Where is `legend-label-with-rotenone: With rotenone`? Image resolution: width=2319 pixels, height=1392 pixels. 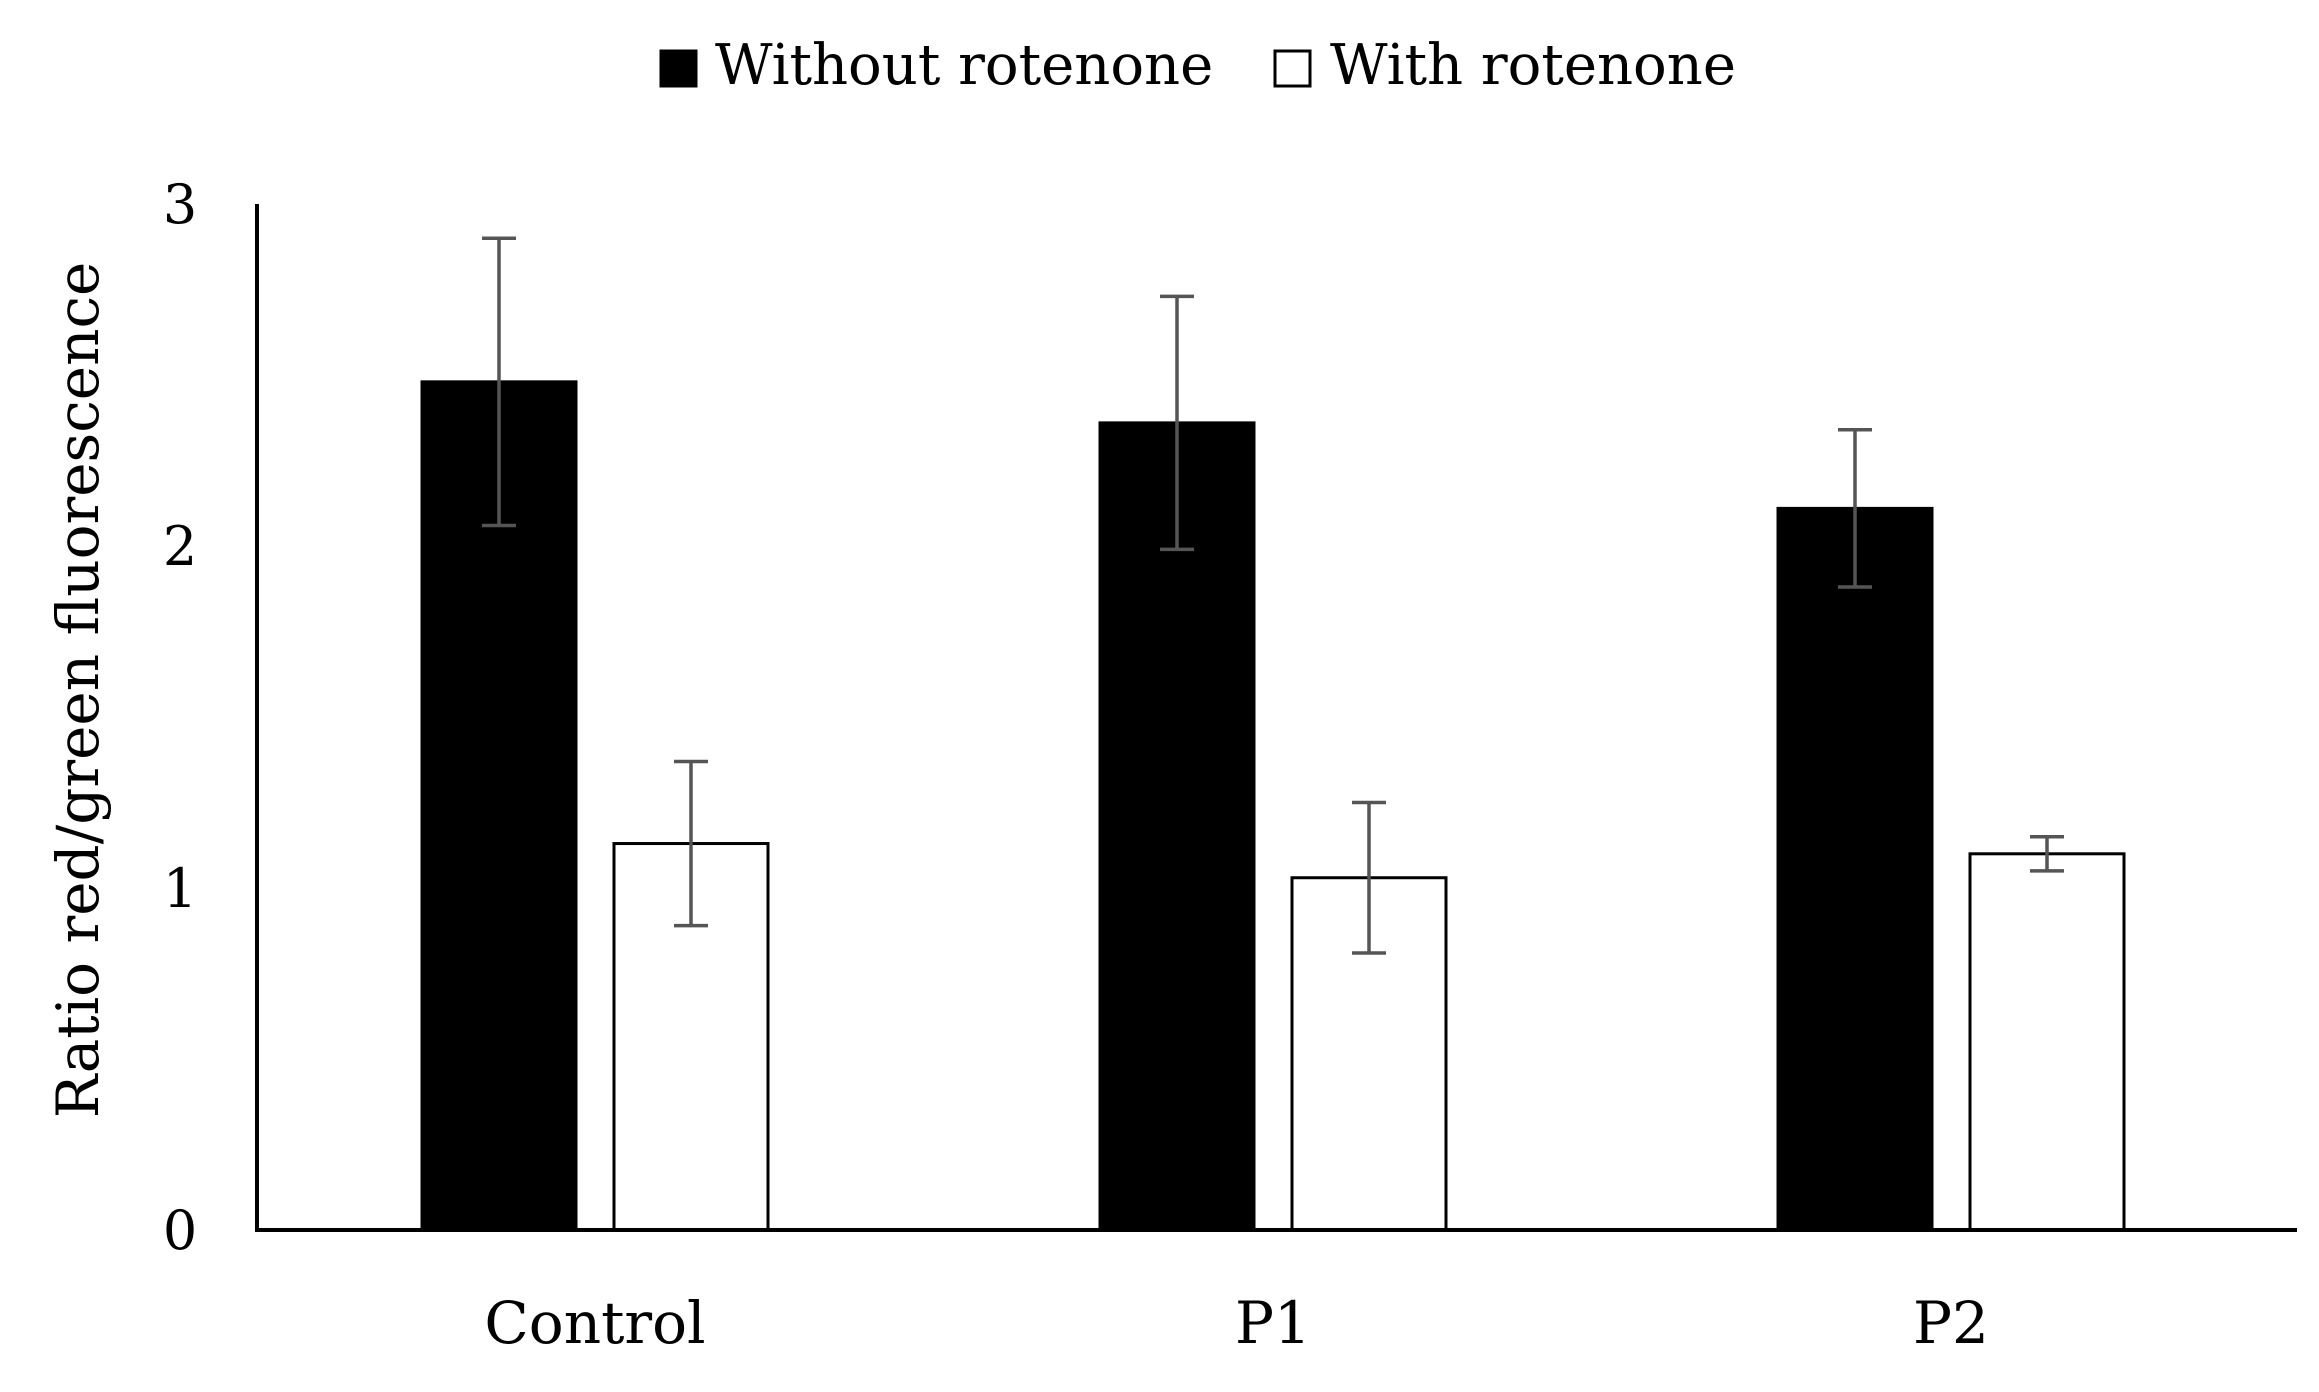
legend-label-with-rotenone: With rotenone is located at coordinates (1533, 65).